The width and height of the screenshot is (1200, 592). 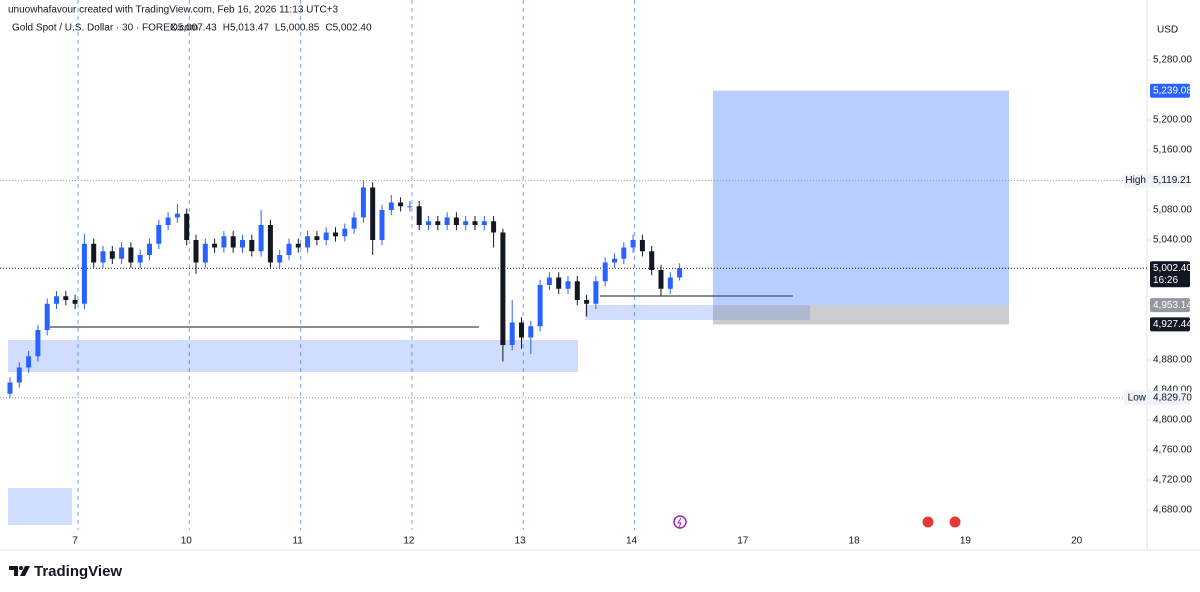 I want to click on event-icon, so click(x=680, y=522).